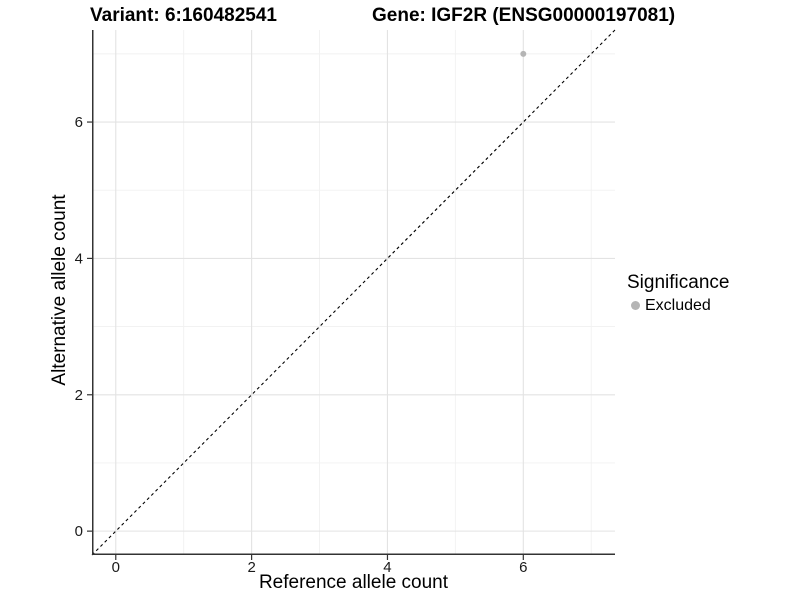 This screenshot has width=800, height=600. Describe the element at coordinates (678, 293) in the screenshot. I see `legend: Significance Excluded` at that location.